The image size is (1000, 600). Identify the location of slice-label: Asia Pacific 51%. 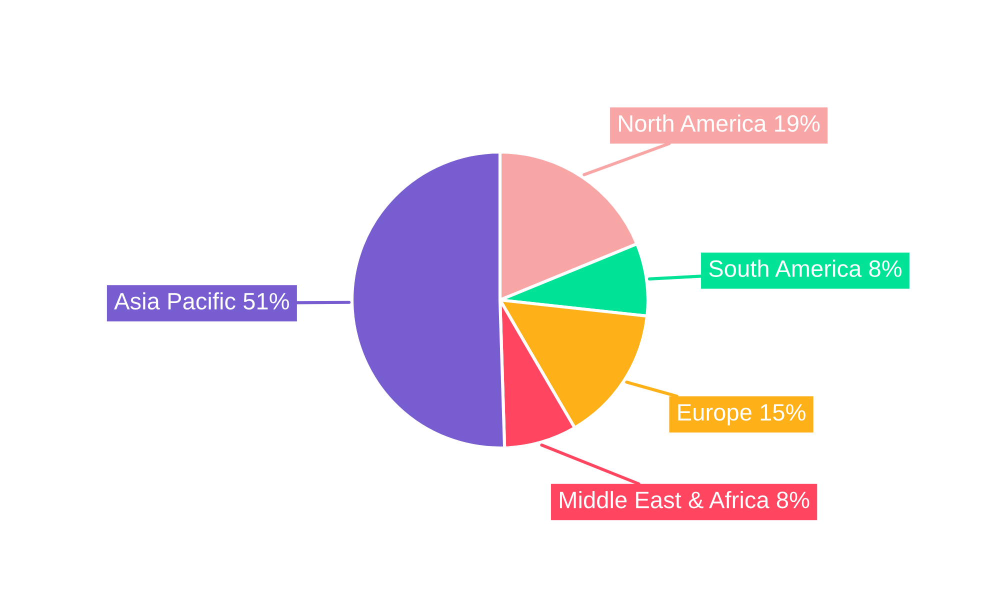
(202, 301).